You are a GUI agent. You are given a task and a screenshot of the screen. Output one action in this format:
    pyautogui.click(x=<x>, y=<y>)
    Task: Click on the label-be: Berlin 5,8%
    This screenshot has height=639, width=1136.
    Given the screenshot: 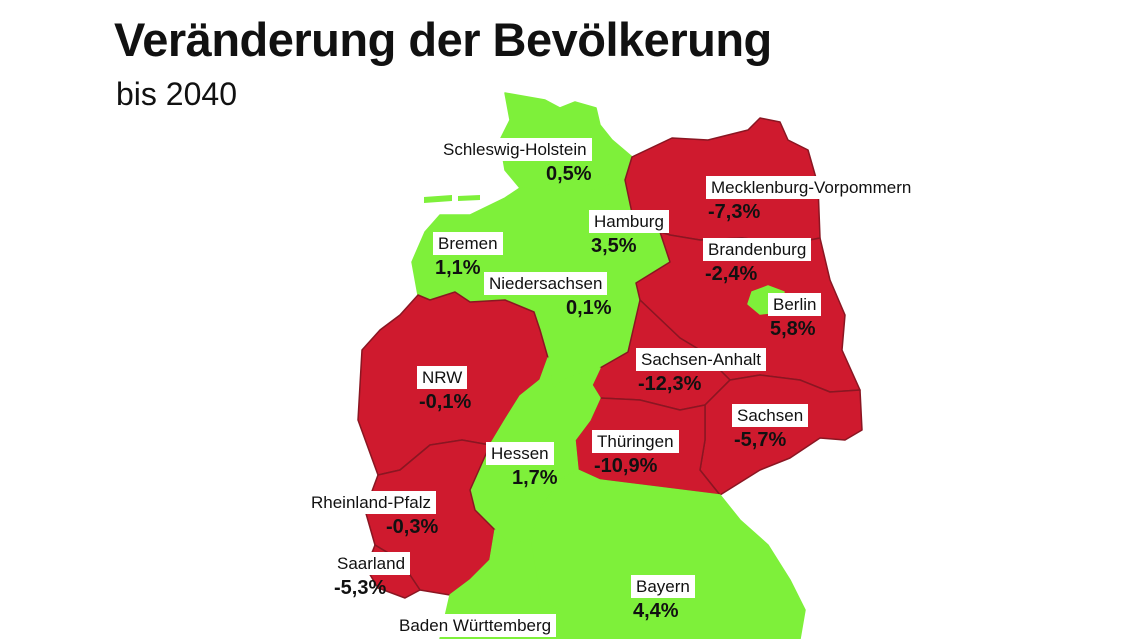 What is the action you would take?
    pyautogui.click(x=795, y=317)
    